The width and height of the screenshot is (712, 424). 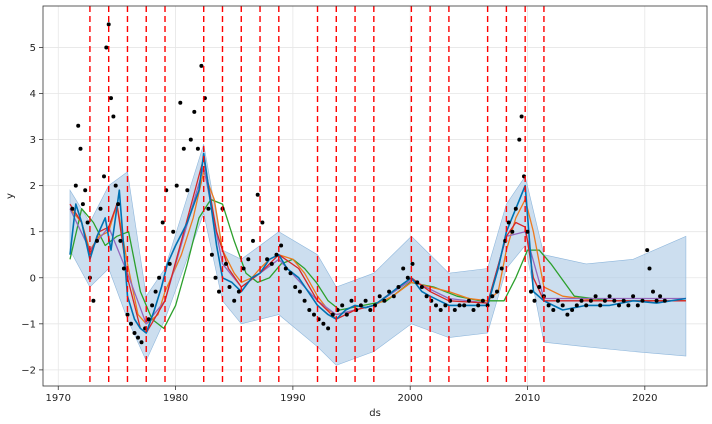 I want to click on x-axis-label: ds, so click(x=375, y=413).